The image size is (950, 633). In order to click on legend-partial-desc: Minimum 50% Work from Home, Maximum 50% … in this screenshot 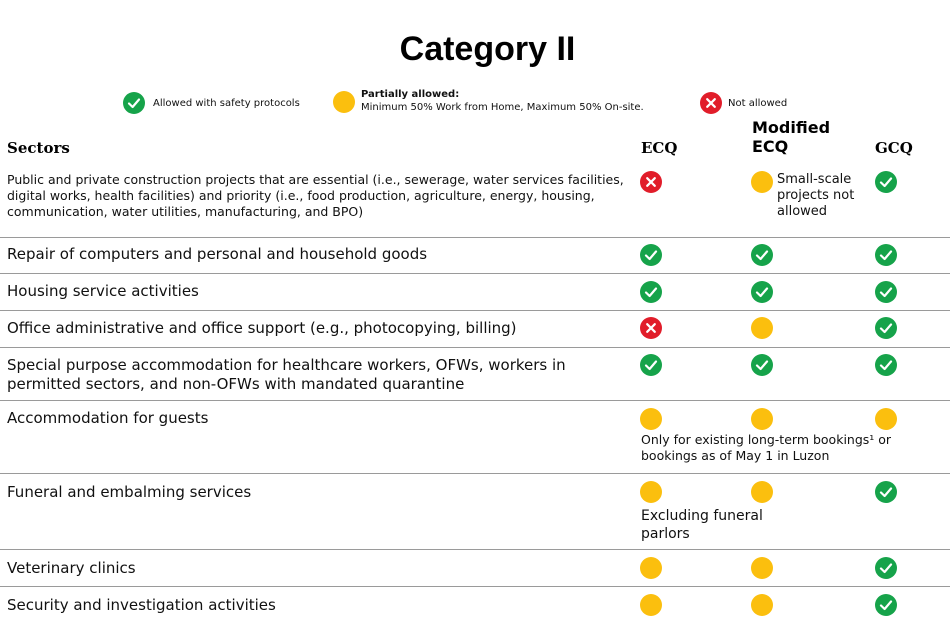, I will do `click(502, 107)`.